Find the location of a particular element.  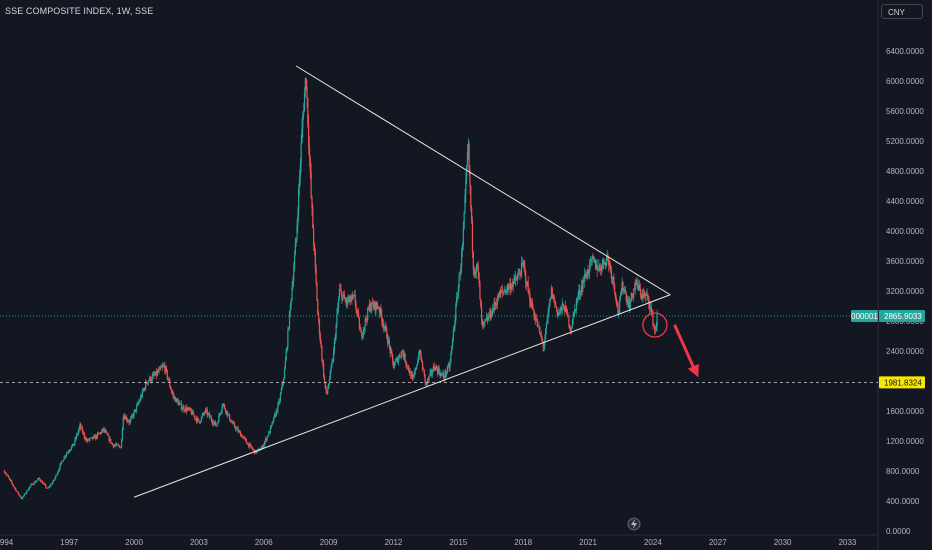

x-tick-label: 2006 is located at coordinates (264, 542).